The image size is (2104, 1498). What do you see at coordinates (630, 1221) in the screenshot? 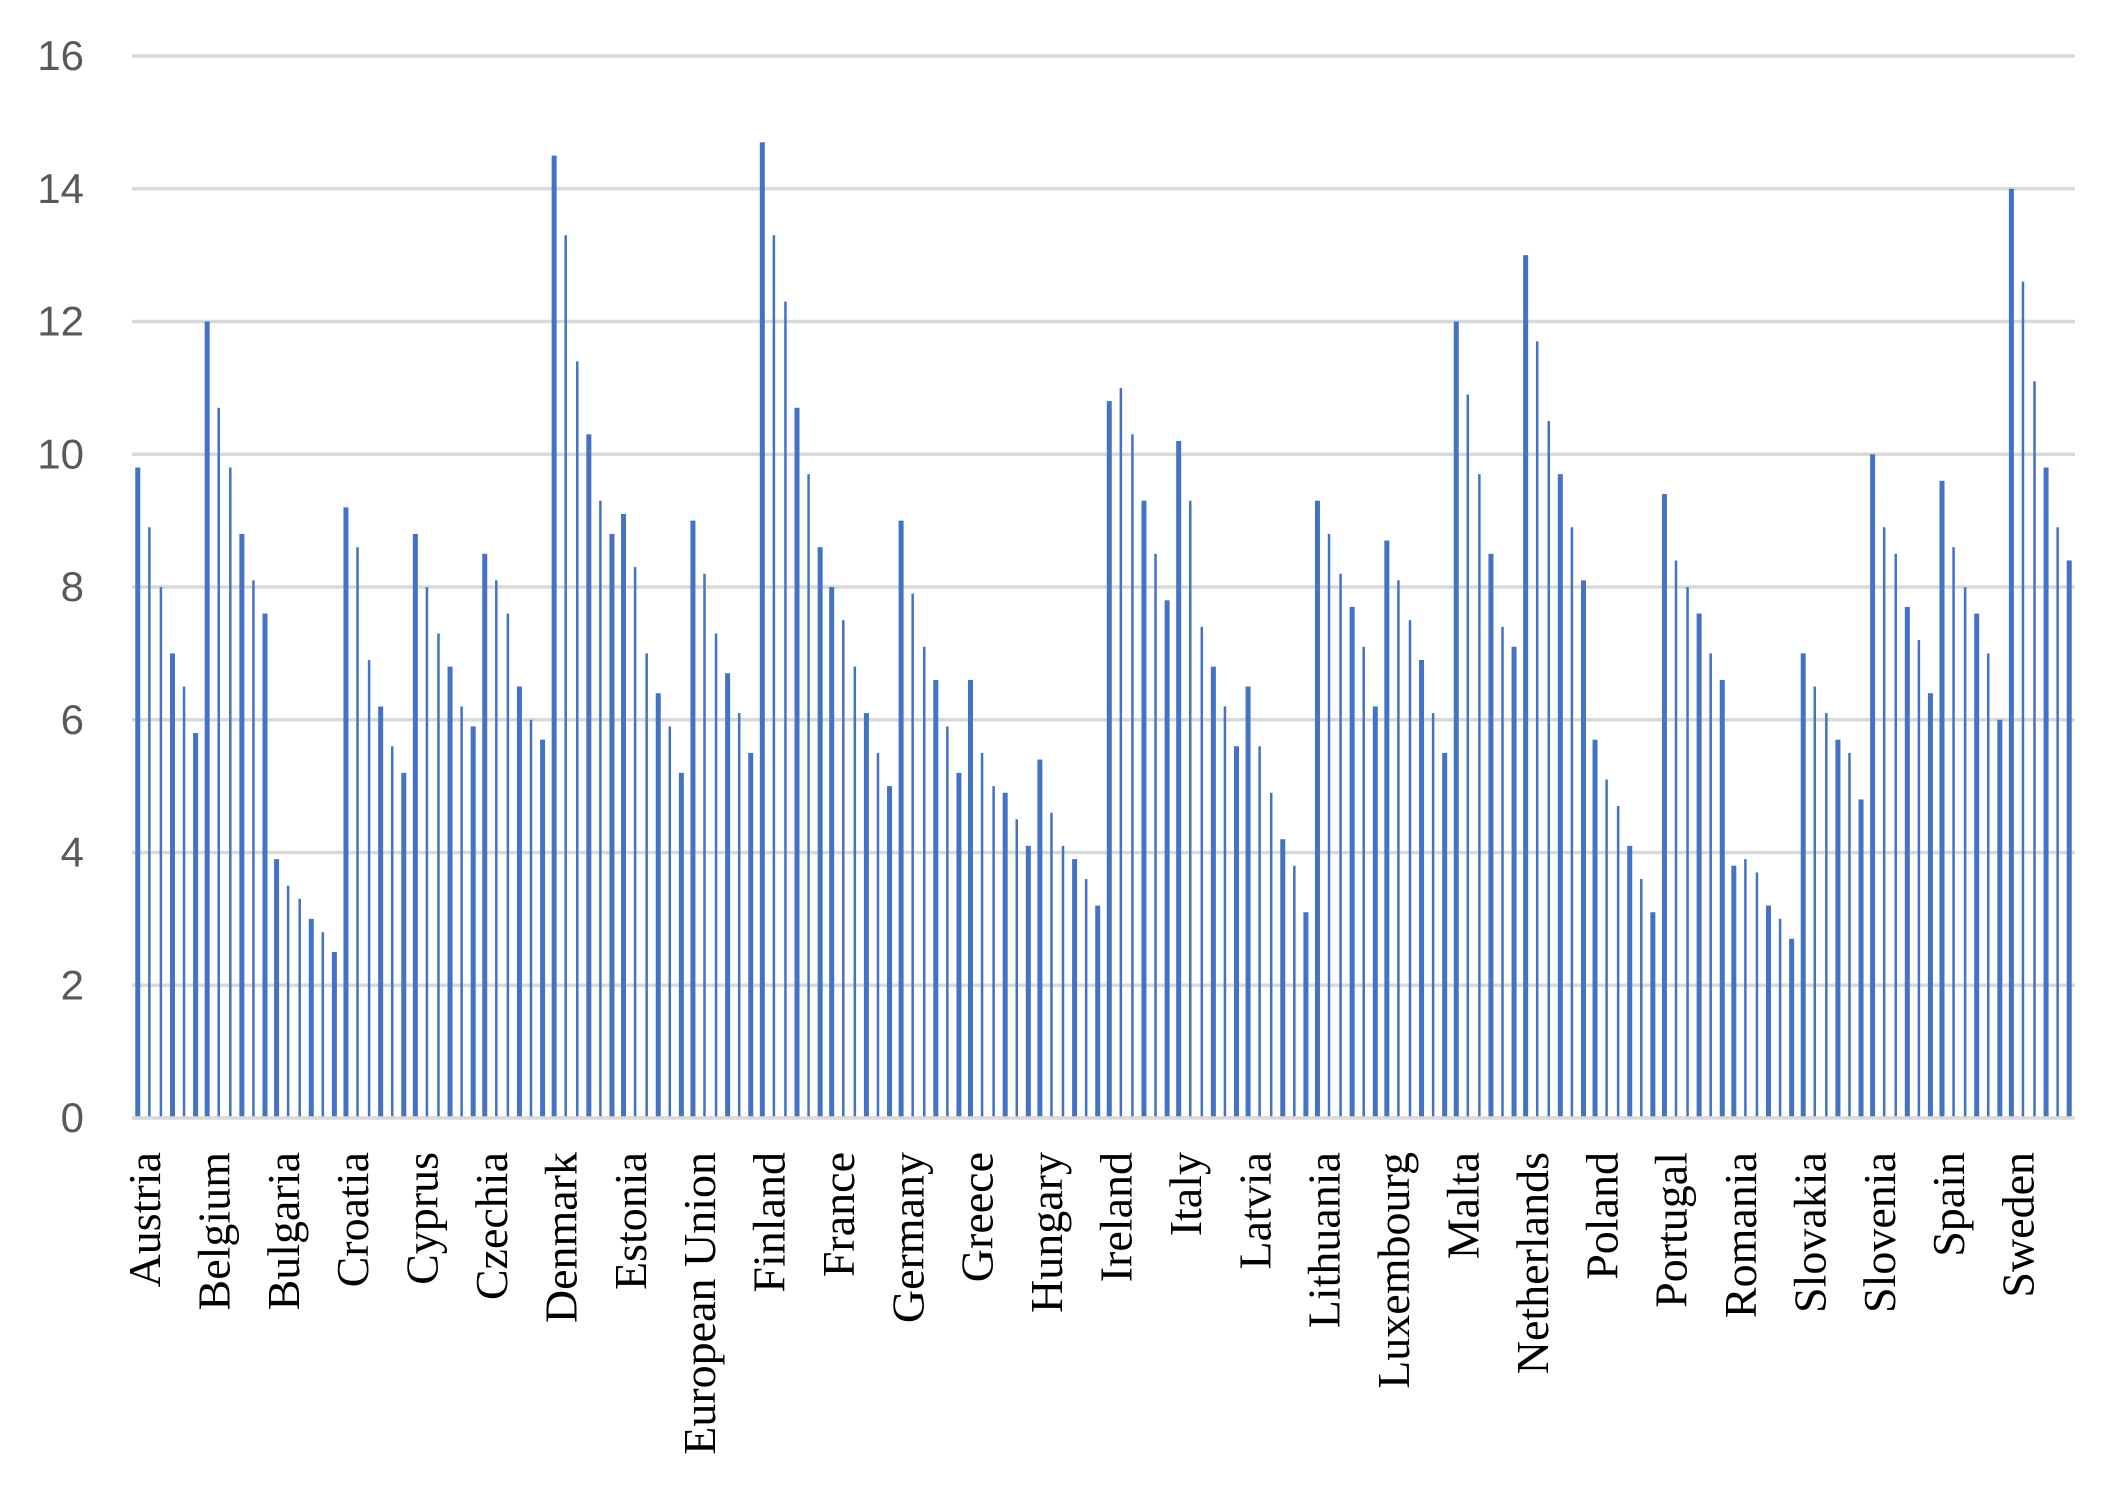
I see `x-tick-label: Estonia` at bounding box center [630, 1221].